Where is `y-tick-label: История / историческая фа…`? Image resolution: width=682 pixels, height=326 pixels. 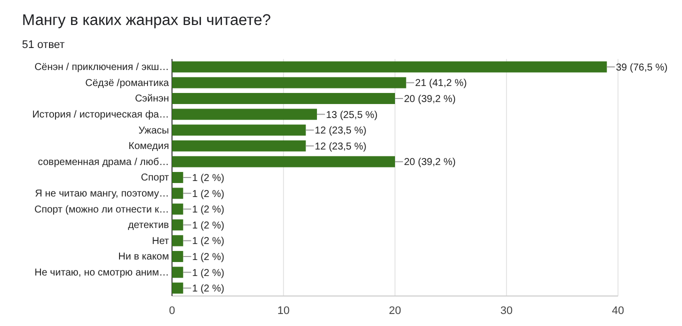
y-tick-label: История / историческая фа… is located at coordinates (100, 115).